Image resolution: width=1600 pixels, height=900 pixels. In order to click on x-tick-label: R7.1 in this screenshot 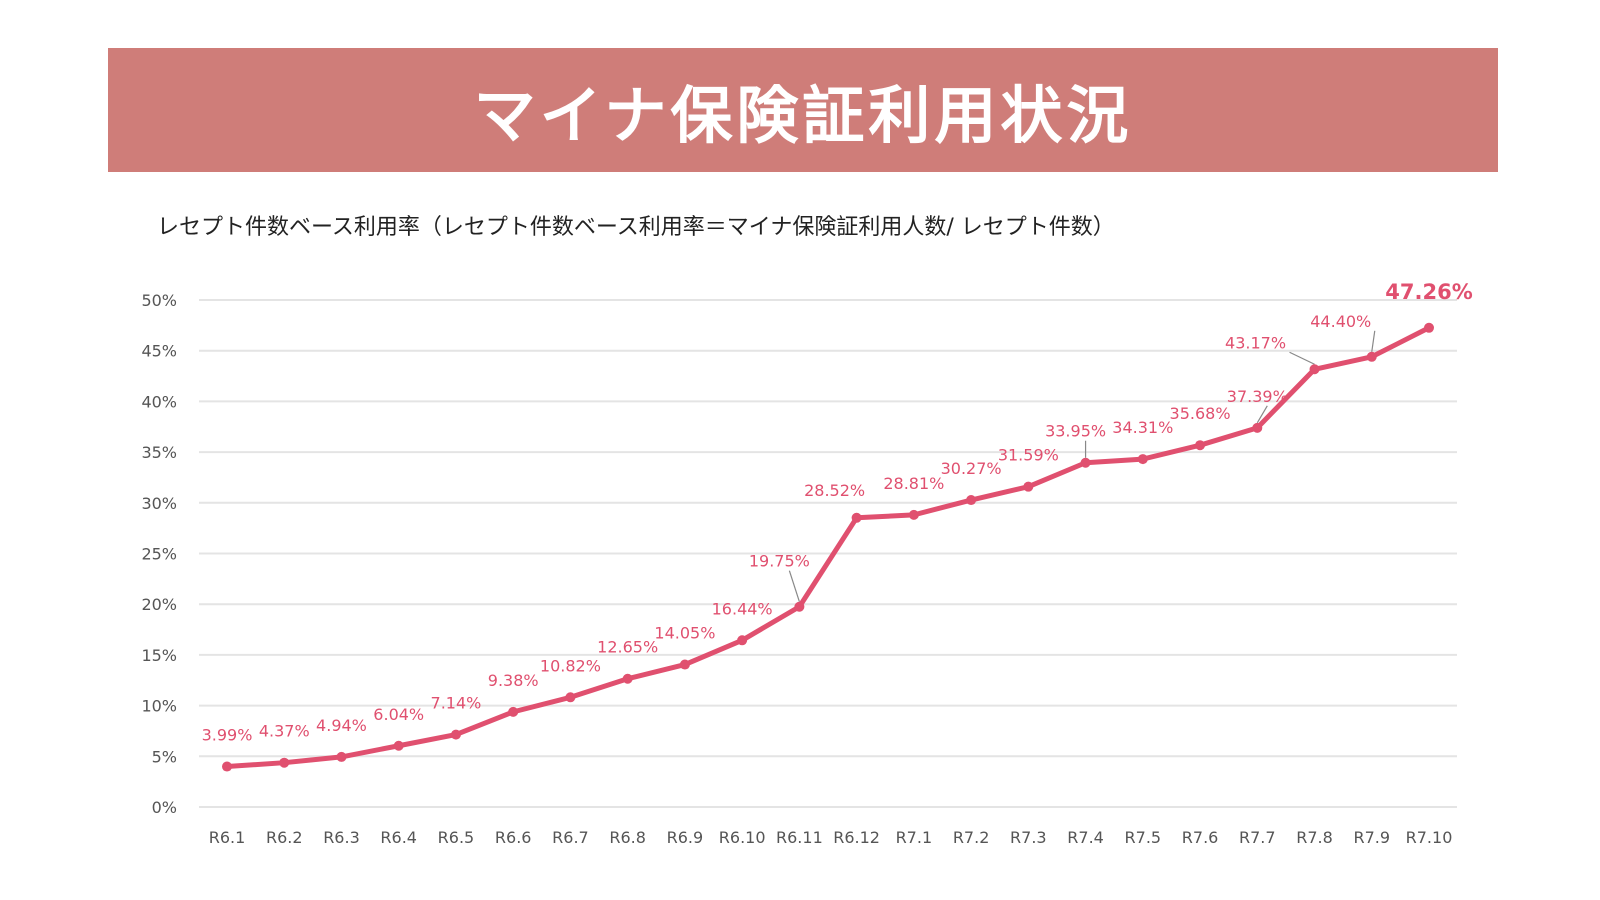, I will do `click(914, 837)`.